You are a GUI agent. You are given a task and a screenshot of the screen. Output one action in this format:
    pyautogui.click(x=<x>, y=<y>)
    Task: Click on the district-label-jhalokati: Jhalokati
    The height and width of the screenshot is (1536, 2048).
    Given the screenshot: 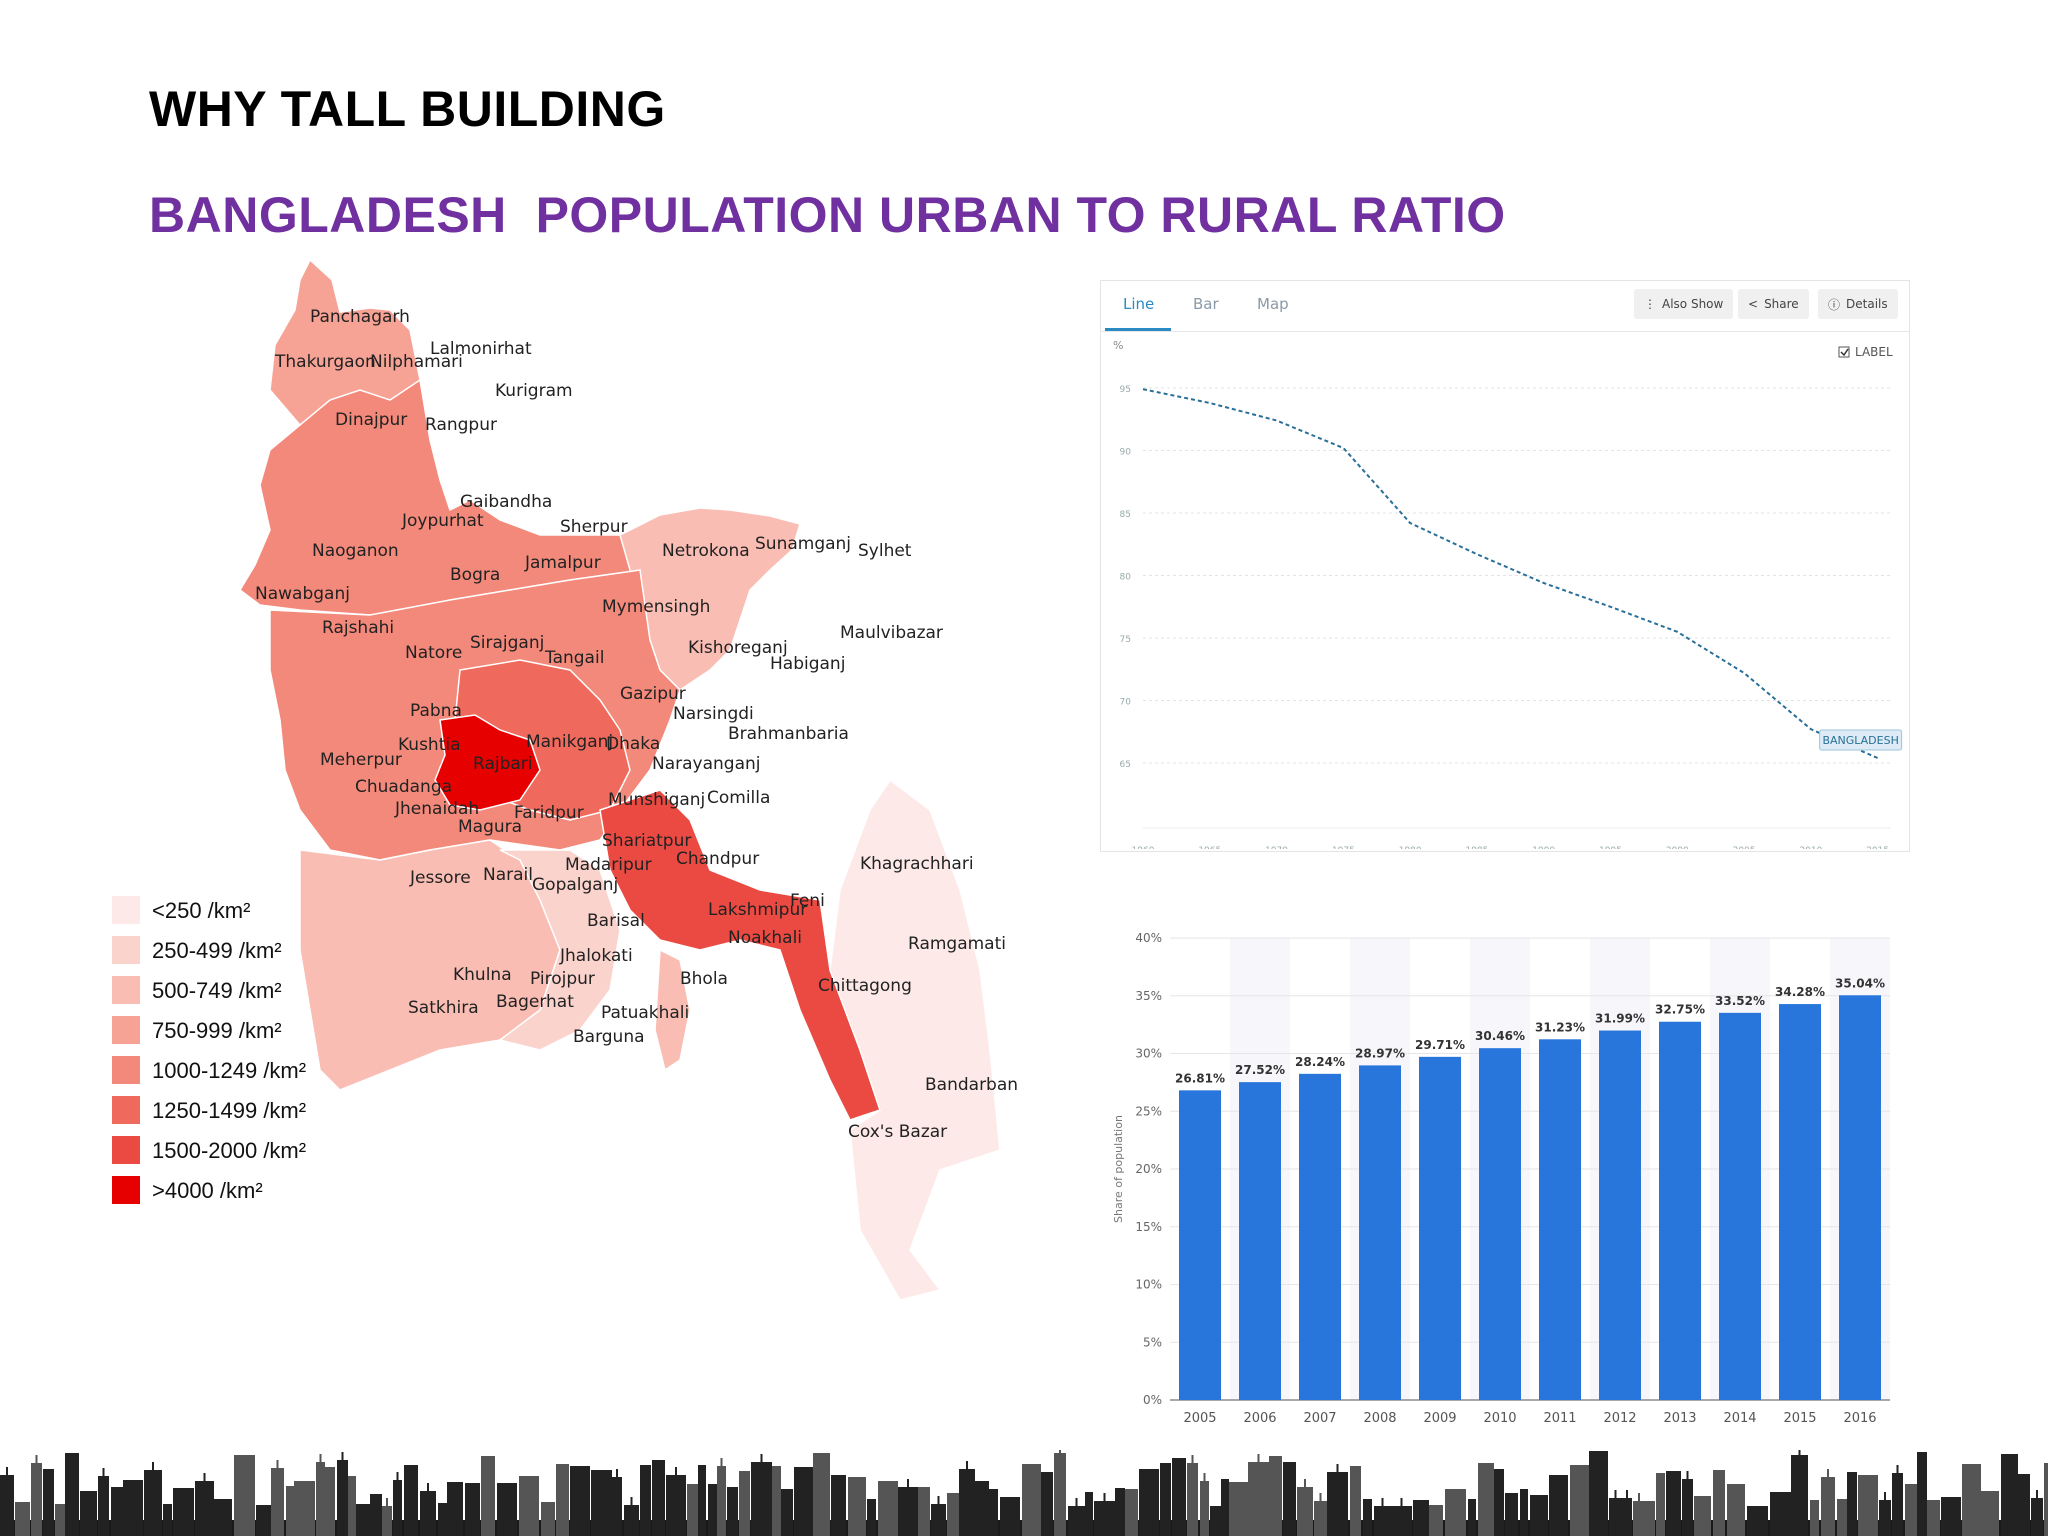 What is the action you would take?
    pyautogui.click(x=596, y=956)
    